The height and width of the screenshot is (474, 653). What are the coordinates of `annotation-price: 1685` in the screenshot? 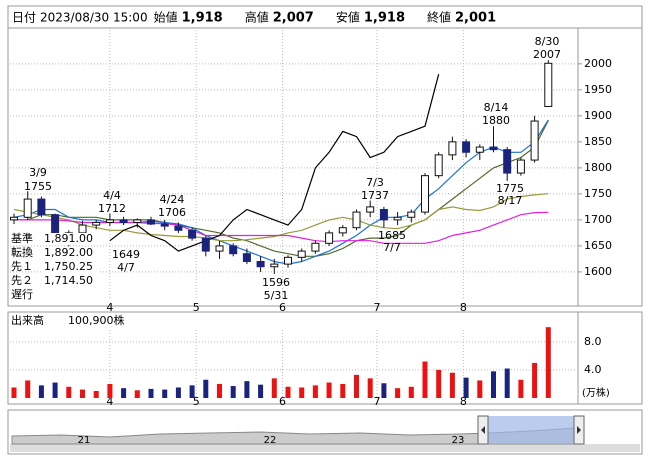 It's located at (392, 235).